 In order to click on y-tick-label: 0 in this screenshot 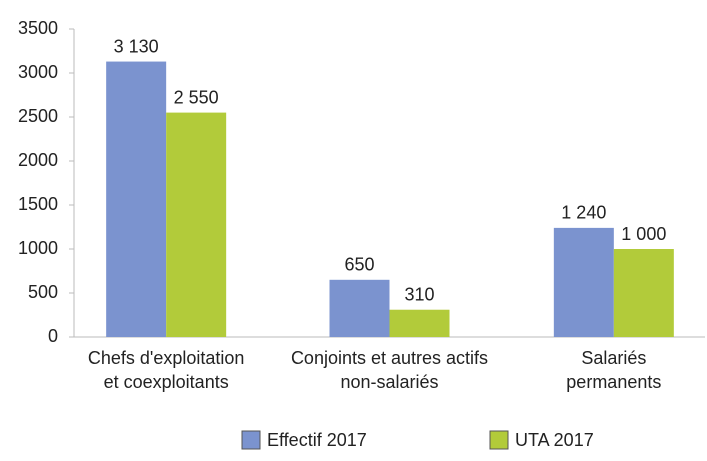, I will do `click(53, 336)`.